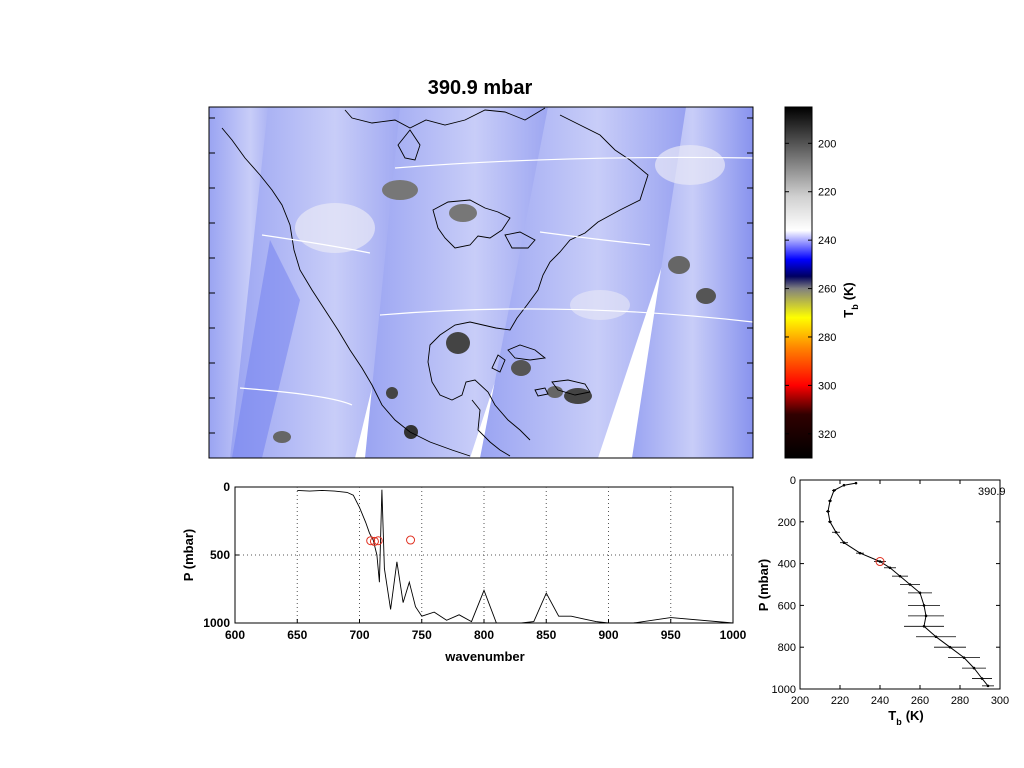  I want to click on level-marker, so click(880, 562).